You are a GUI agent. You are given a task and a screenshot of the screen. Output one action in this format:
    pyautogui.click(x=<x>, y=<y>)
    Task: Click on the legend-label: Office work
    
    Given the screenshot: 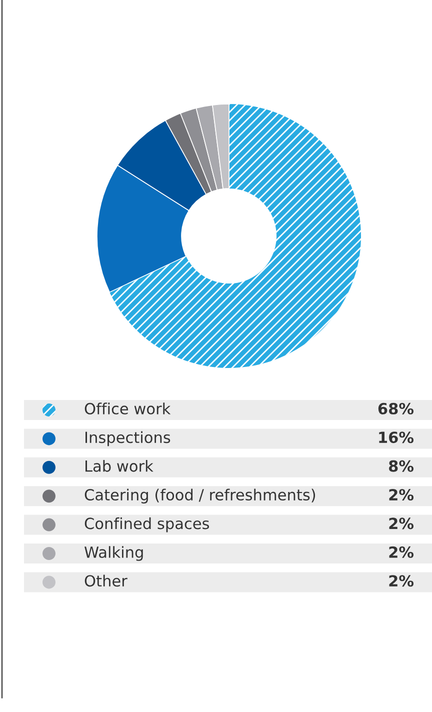 What is the action you would take?
    pyautogui.click(x=127, y=408)
    